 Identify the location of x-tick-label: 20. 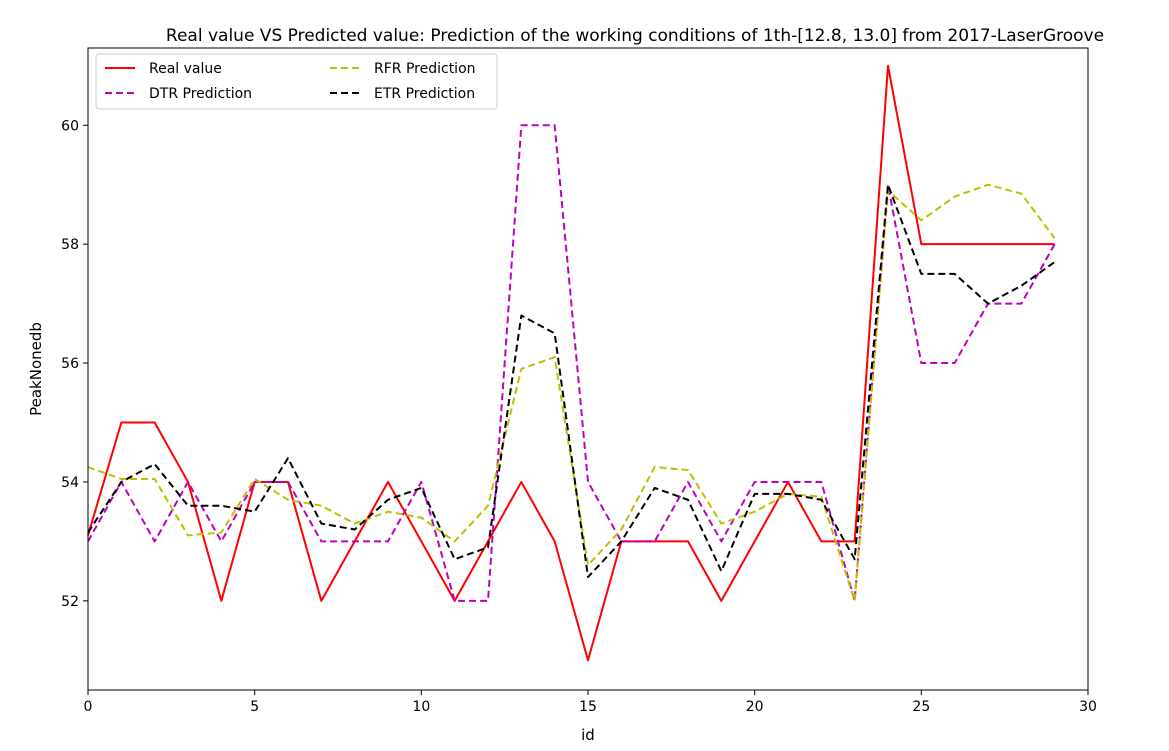
(755, 707).